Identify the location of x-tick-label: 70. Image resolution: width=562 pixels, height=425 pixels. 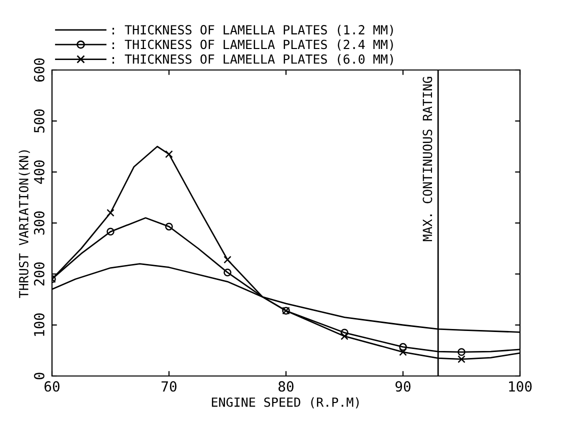
(169, 386).